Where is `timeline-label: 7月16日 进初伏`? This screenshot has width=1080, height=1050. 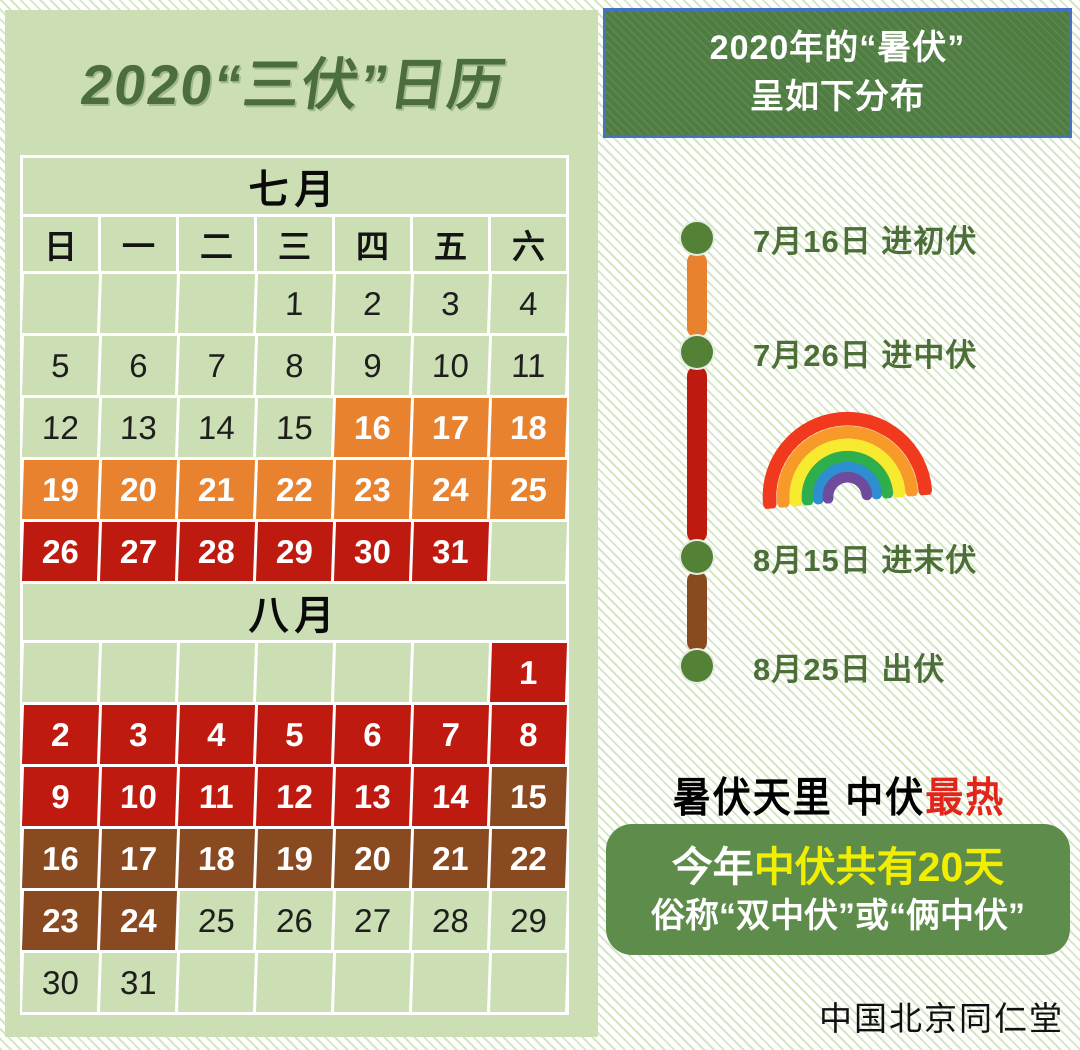
timeline-label: 7月16日 进初伏 is located at coordinates (865, 241).